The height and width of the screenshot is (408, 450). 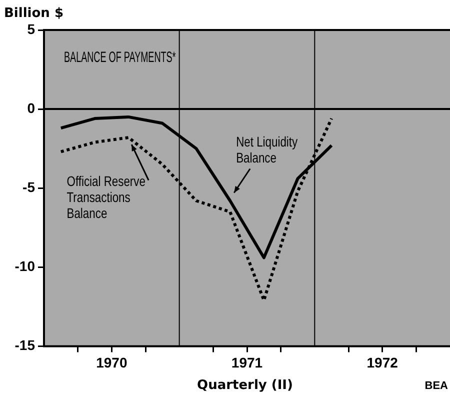 I want to click on x-tick-label: 1972, so click(x=382, y=362).